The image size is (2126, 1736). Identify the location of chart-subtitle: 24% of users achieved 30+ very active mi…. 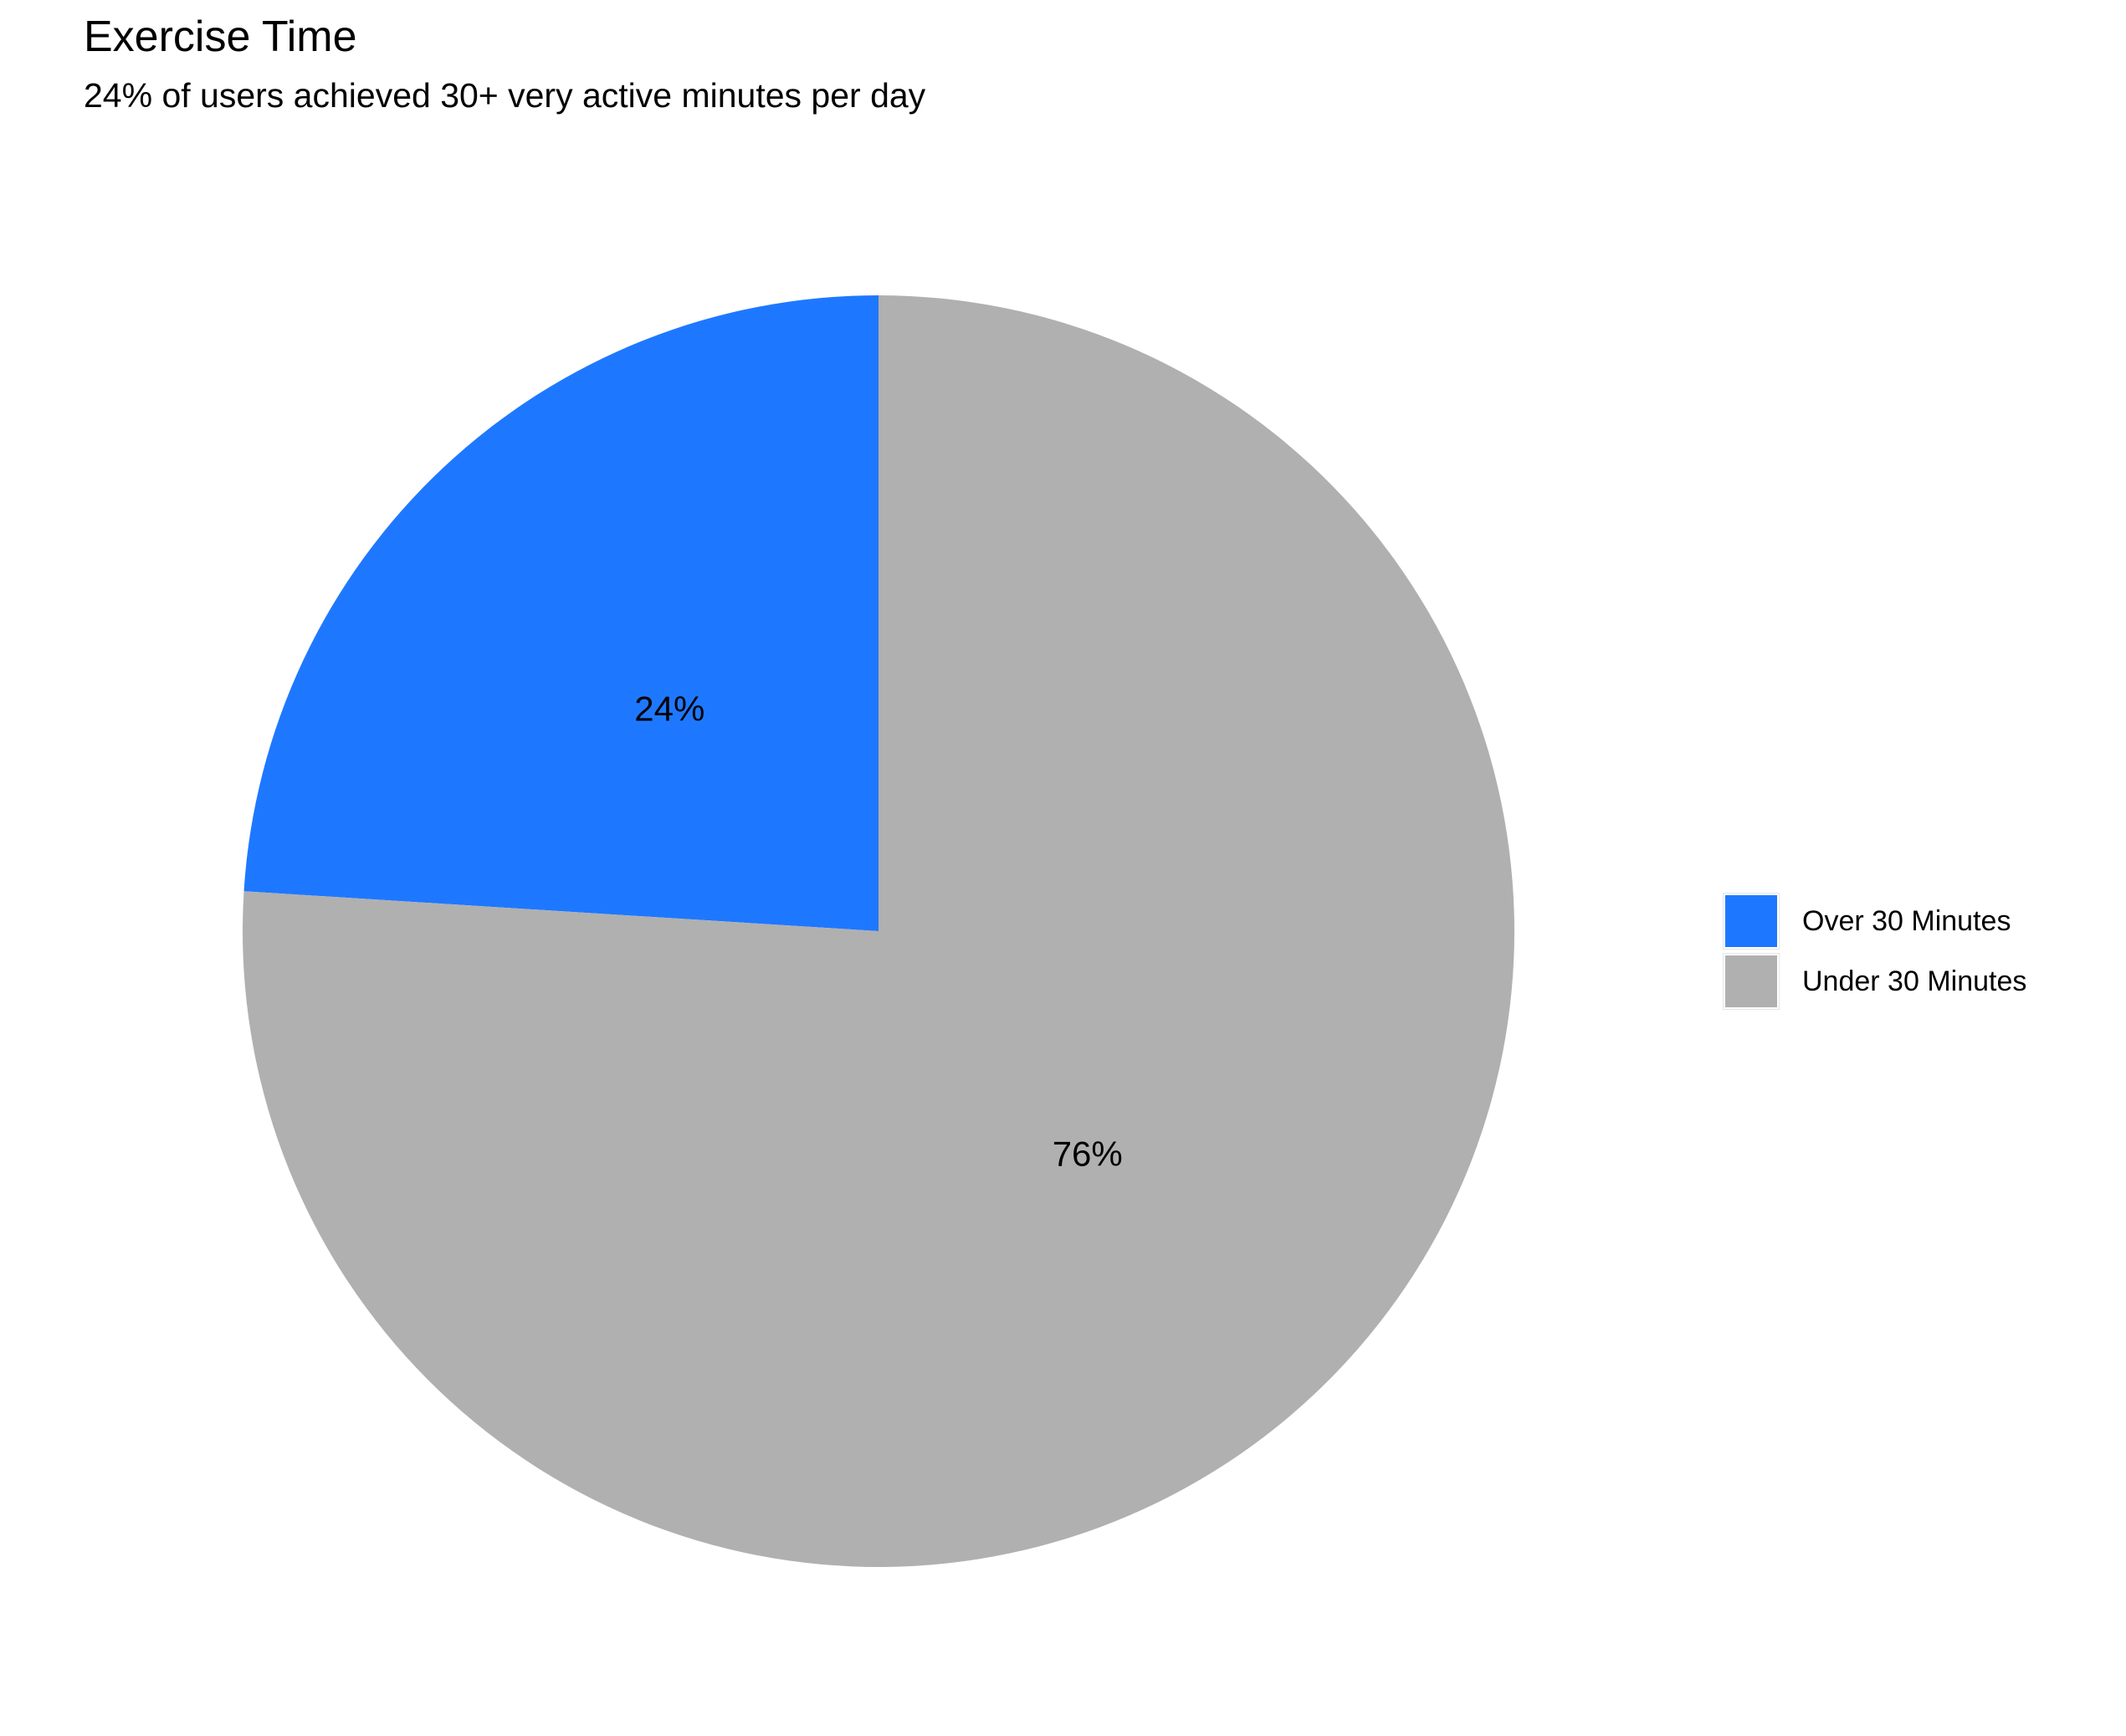
(505, 95).